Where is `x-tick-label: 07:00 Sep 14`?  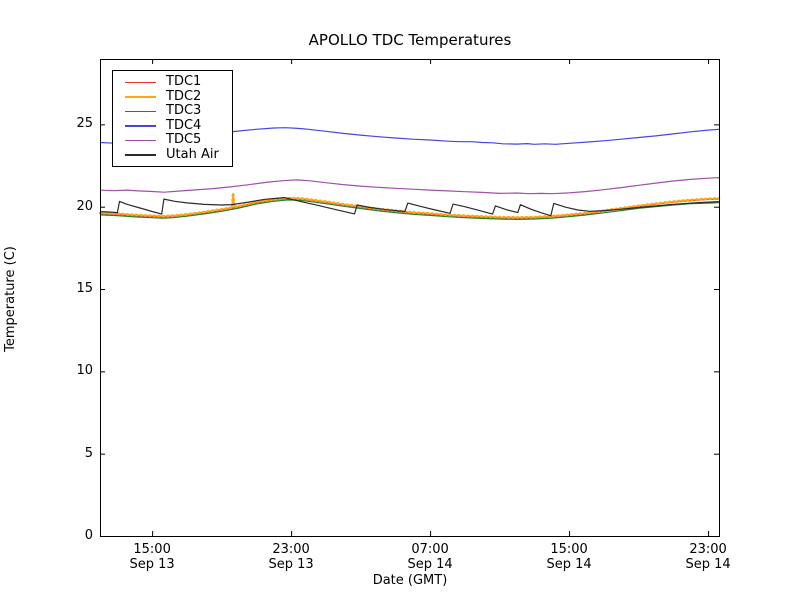
x-tick-label: 07:00 Sep 14 is located at coordinates (430, 557).